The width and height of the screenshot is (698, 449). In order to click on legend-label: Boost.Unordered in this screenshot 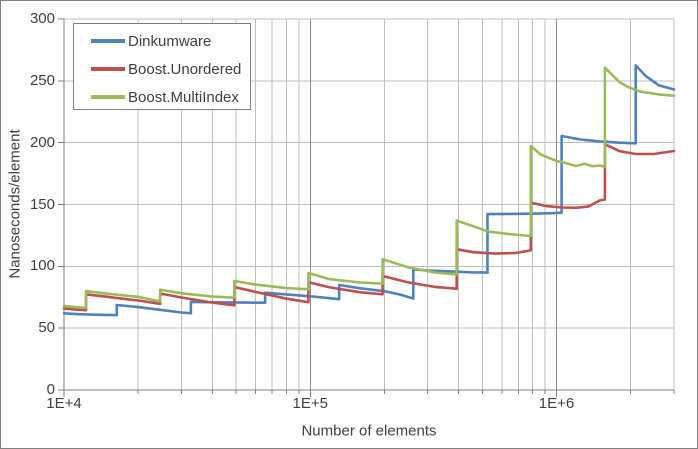, I will do `click(185, 69)`.